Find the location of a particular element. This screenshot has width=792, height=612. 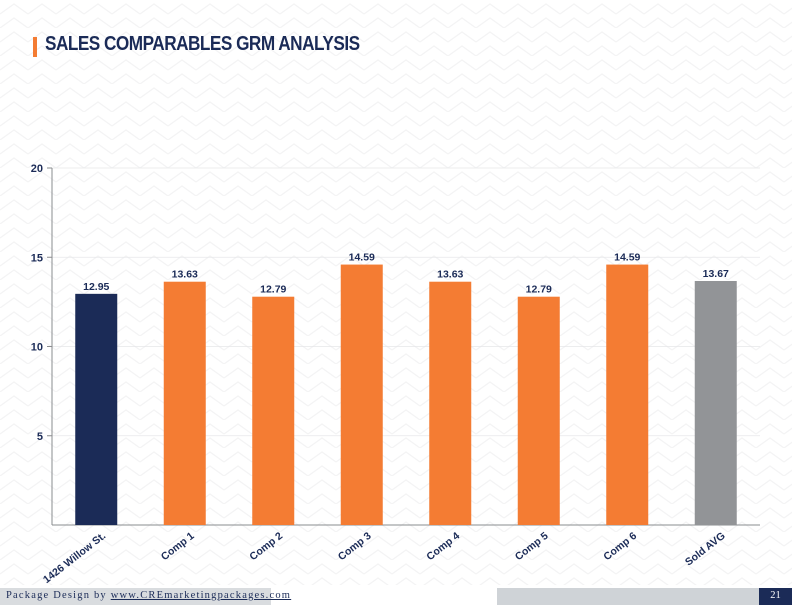

y-tick-label: 15 is located at coordinates (37, 258).